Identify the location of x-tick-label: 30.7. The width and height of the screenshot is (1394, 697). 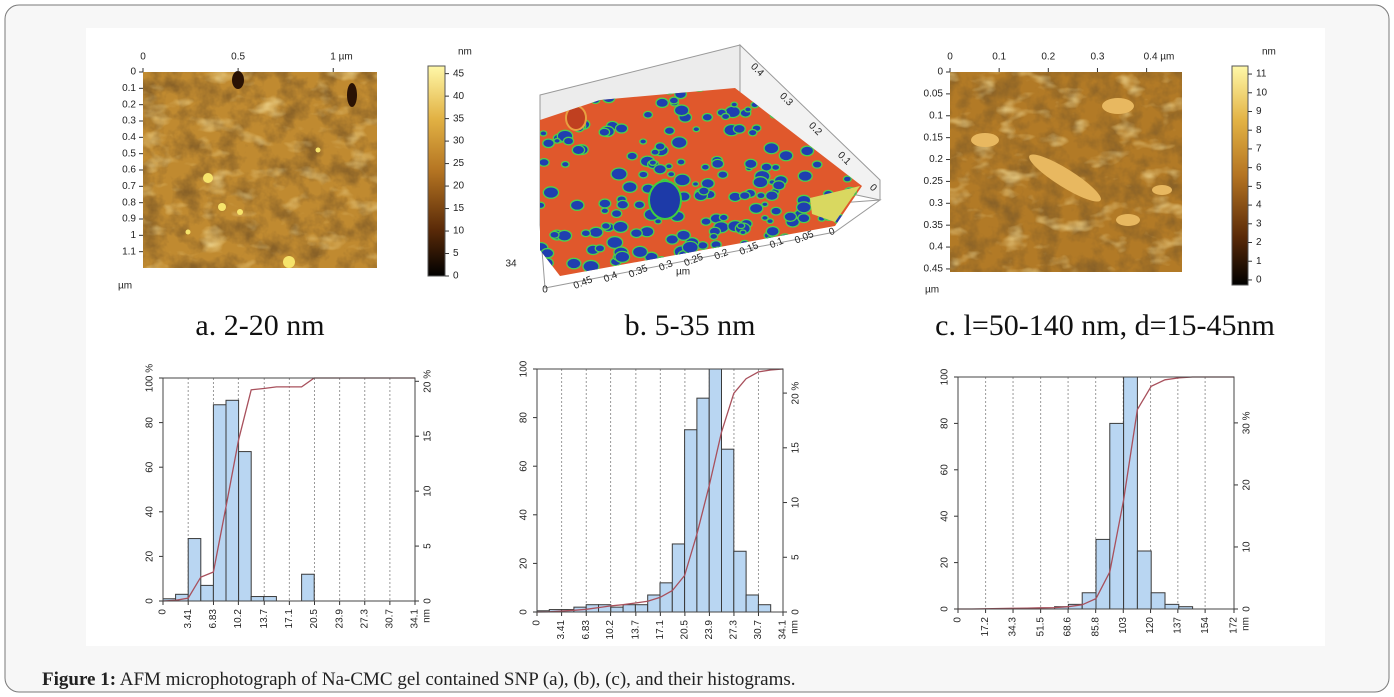
(758, 630).